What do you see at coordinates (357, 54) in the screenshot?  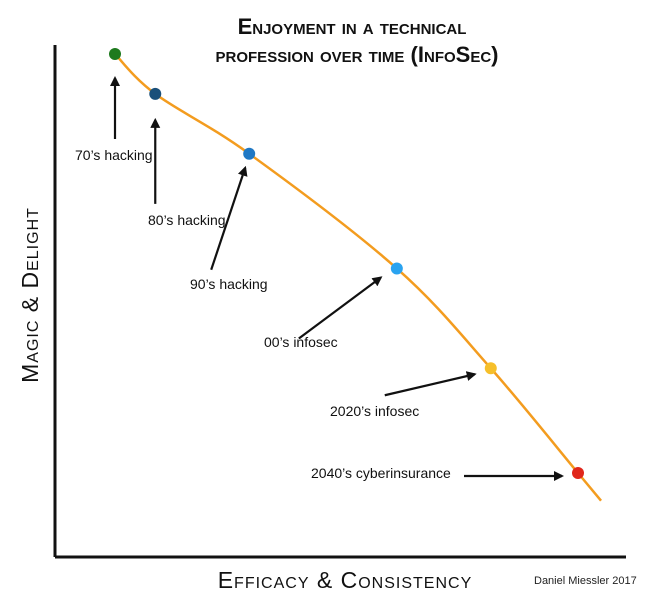 I see `chart-title-line-2: profession over time (InfoSec)` at bounding box center [357, 54].